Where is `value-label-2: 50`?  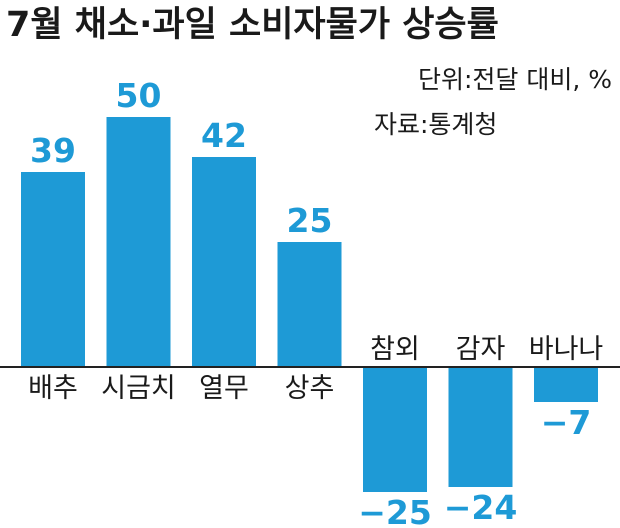
value-label-2: 50 is located at coordinates (139, 95).